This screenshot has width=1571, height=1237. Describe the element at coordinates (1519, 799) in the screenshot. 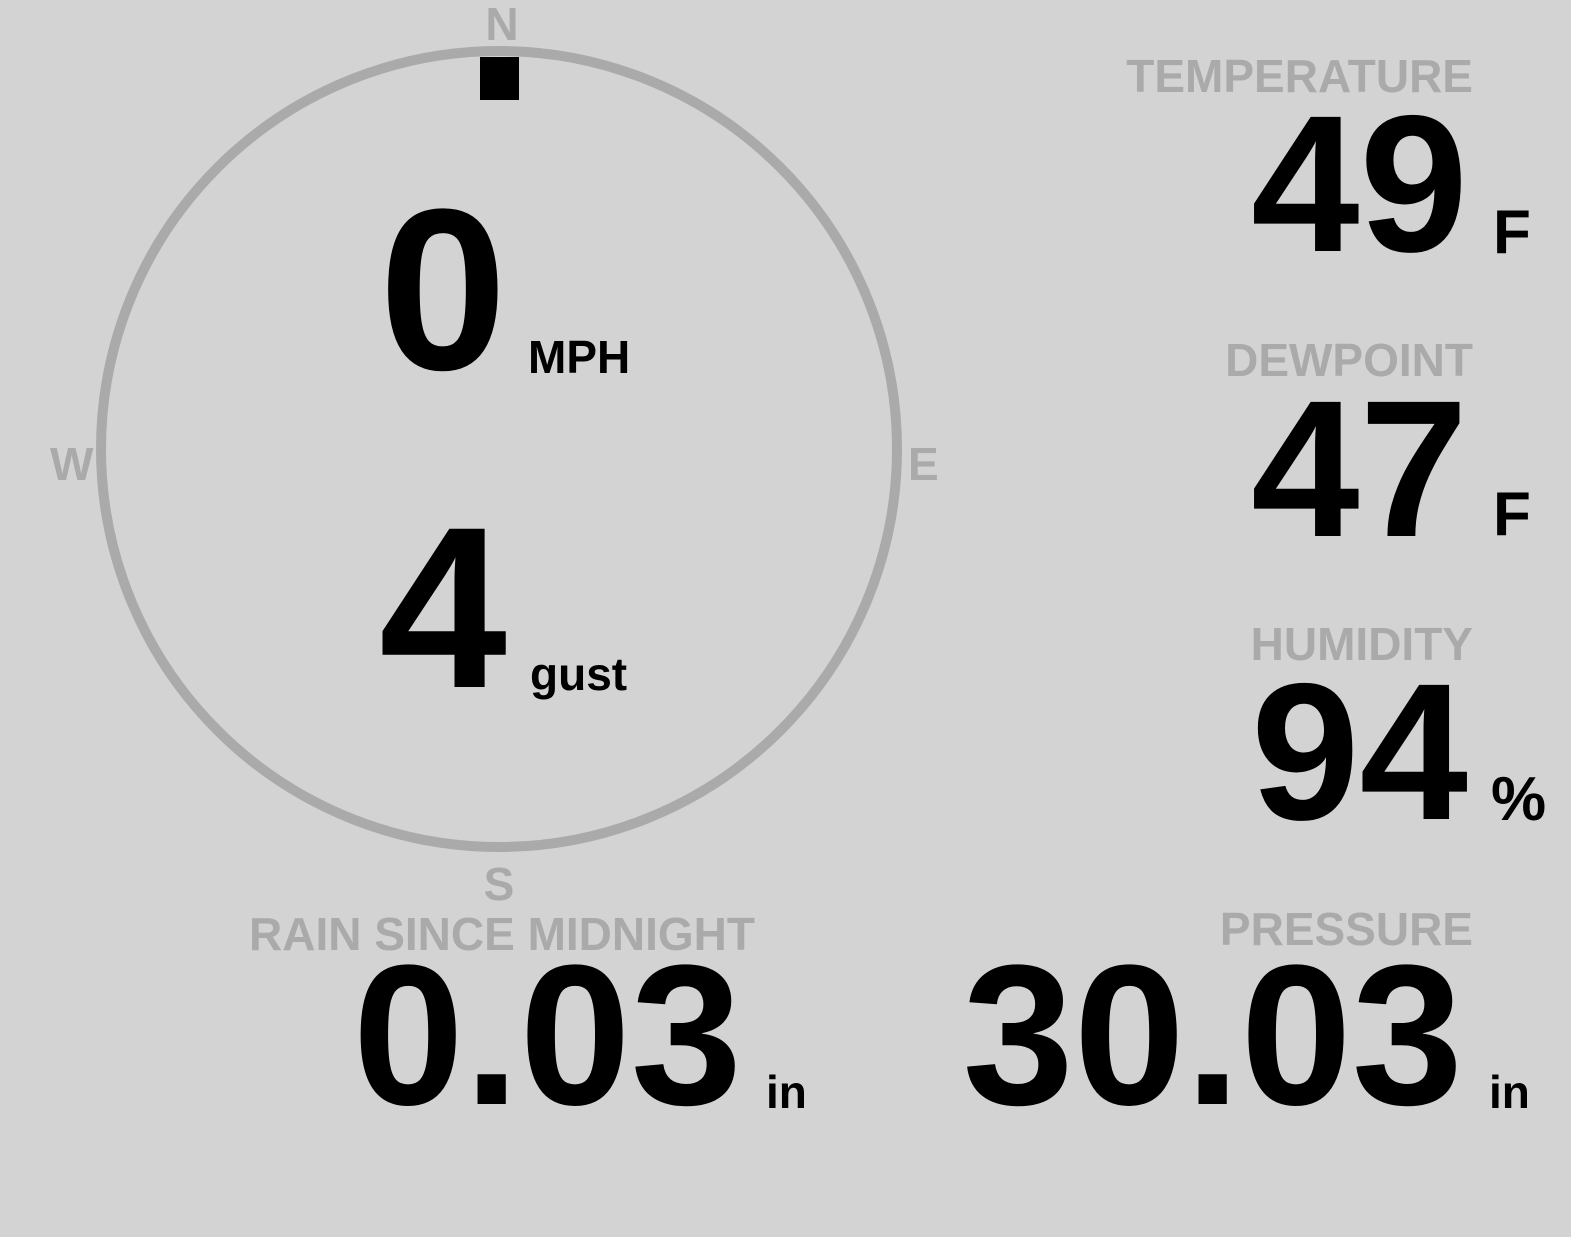

I see `humidity-unit: %` at that location.